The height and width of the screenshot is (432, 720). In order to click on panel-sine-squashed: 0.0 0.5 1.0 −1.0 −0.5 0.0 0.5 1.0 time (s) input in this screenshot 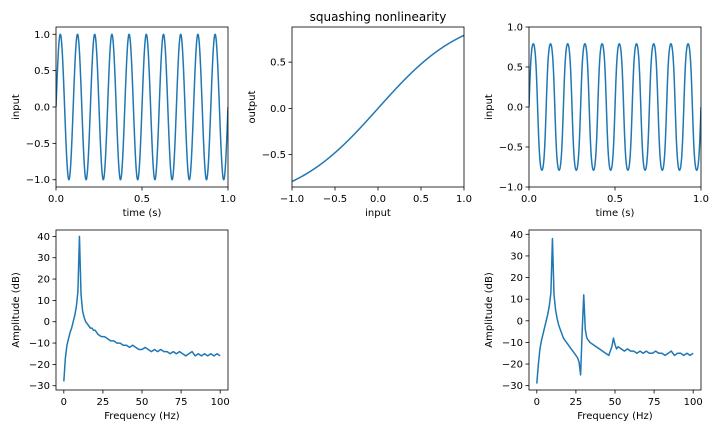, I will do `click(596, 121)`.